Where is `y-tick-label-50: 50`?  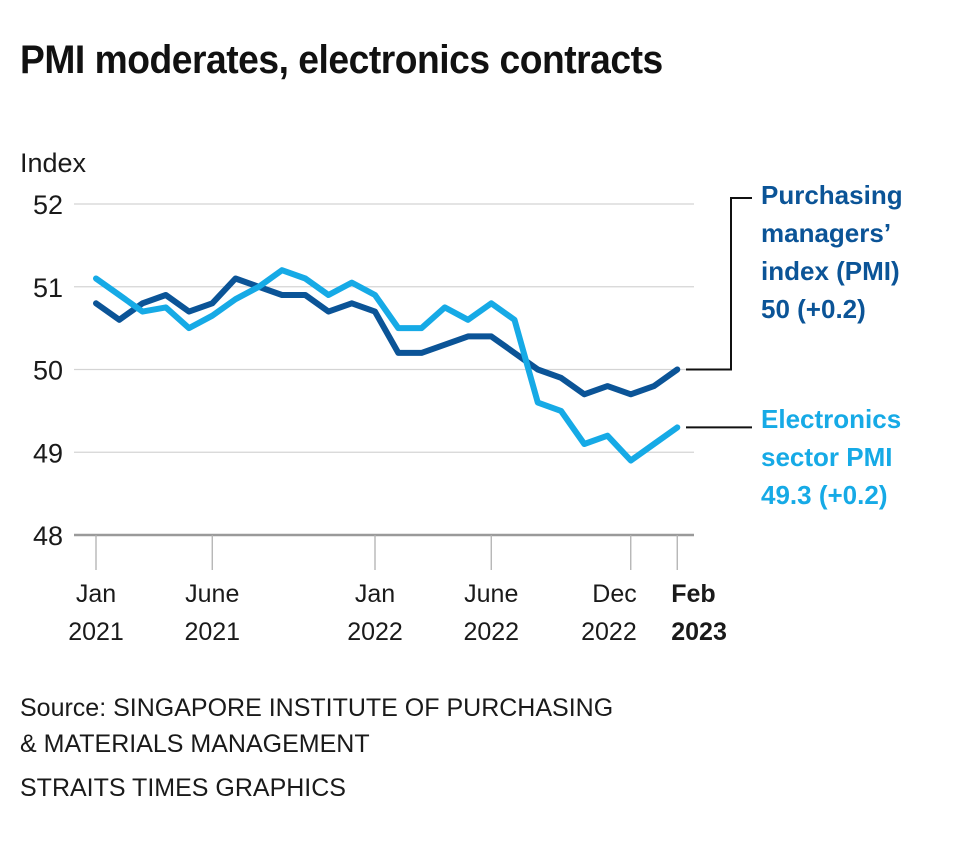
y-tick-label-50: 50 is located at coordinates (48, 371).